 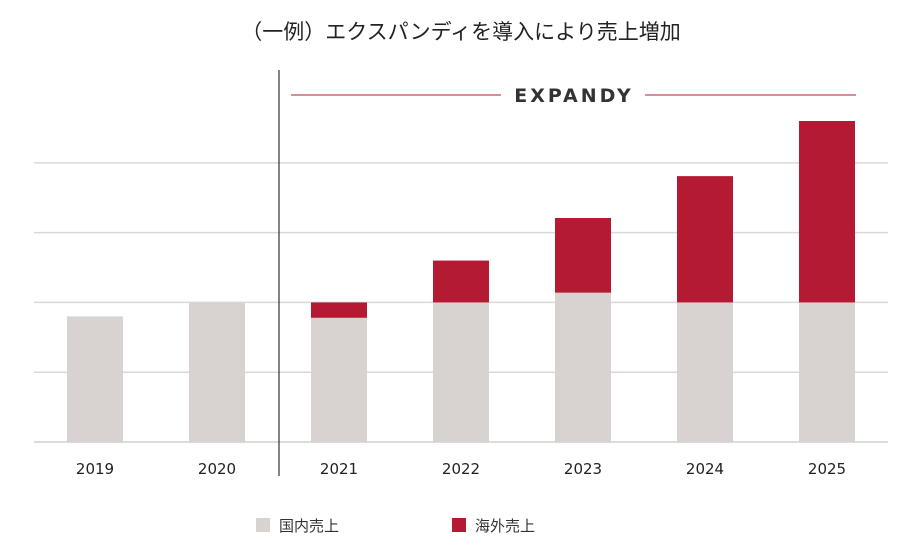 I want to click on x-tick-2021: 2021, so click(x=339, y=469).